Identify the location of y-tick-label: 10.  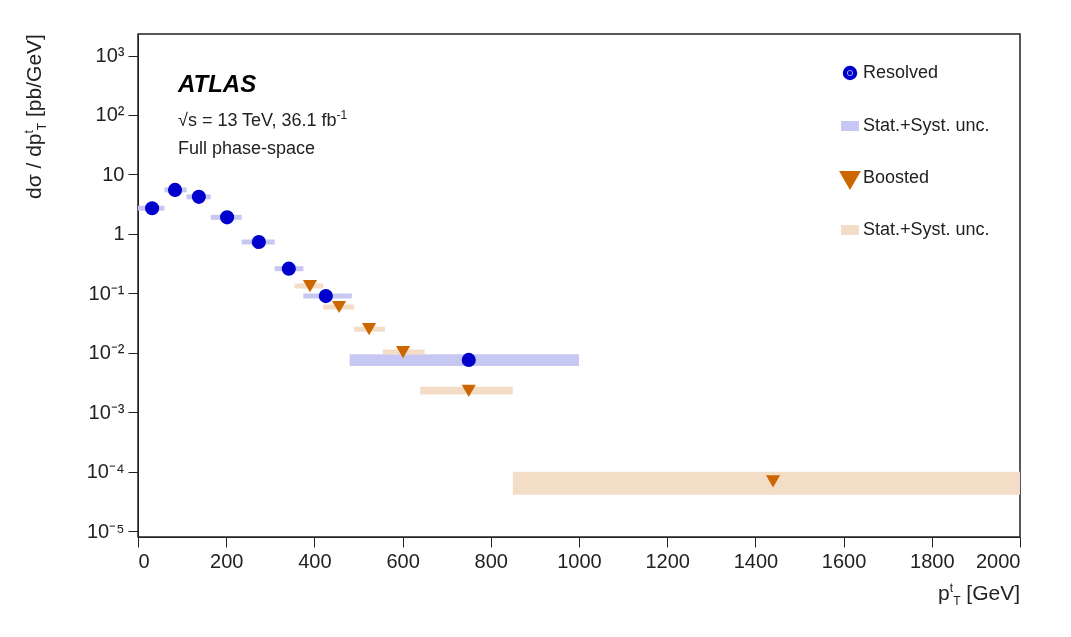
(113, 173).